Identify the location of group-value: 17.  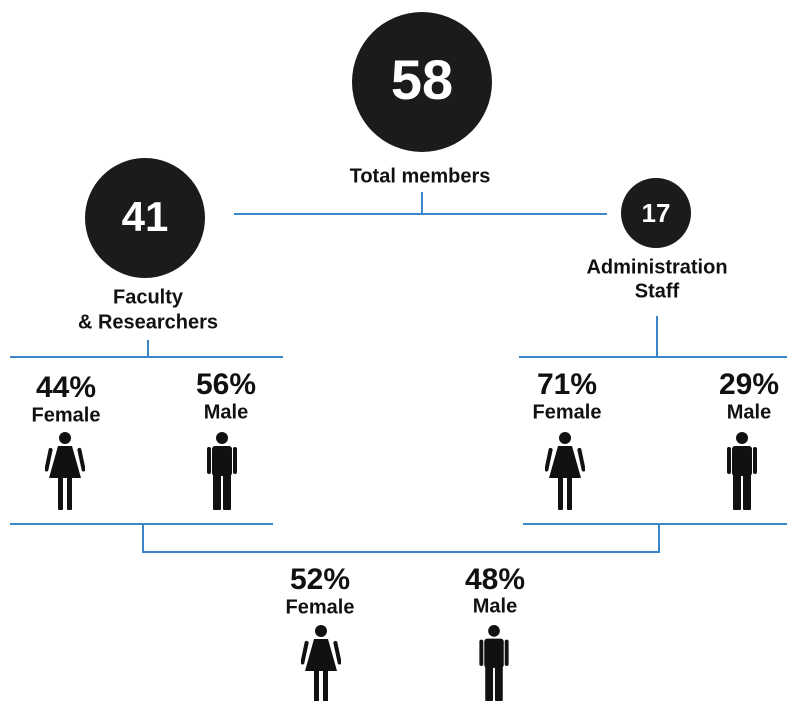
(656, 213).